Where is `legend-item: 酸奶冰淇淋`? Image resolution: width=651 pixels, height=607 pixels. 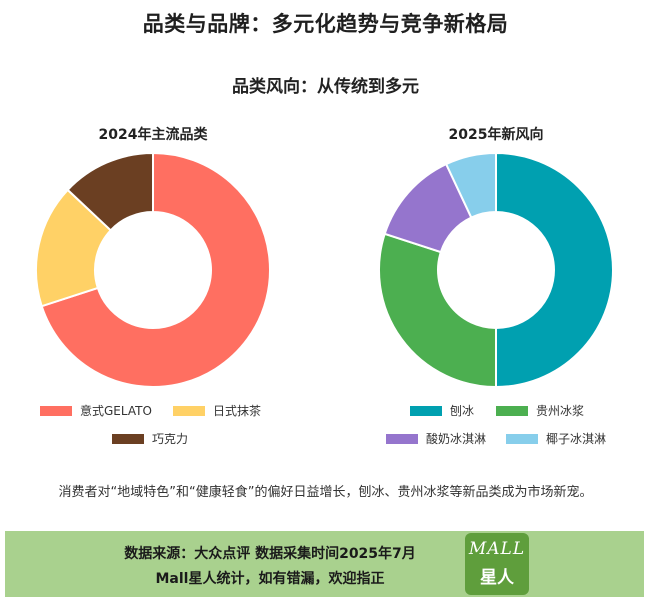
legend-item: 酸奶冰淇淋 is located at coordinates (436, 438).